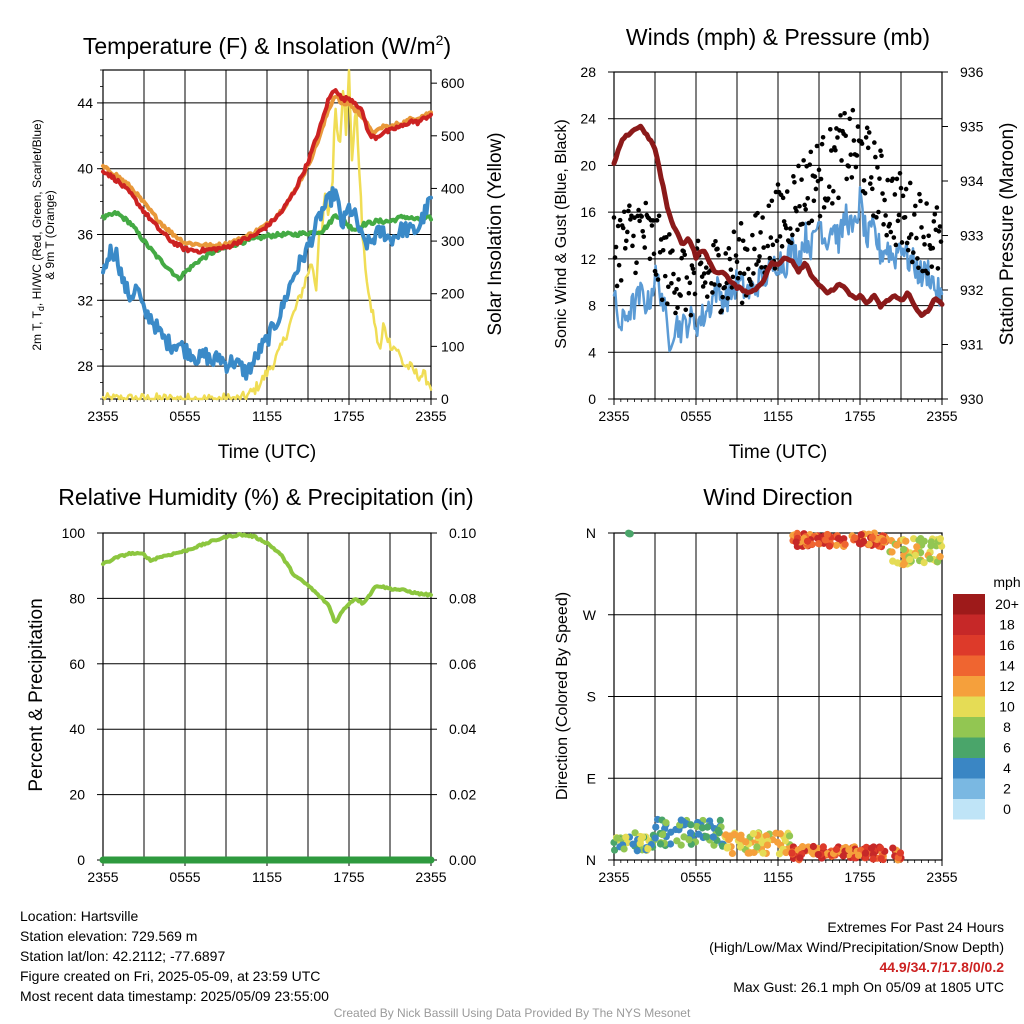 The image size is (1024, 1024). I want to click on y-left-tick-label: 80, so click(77, 598).